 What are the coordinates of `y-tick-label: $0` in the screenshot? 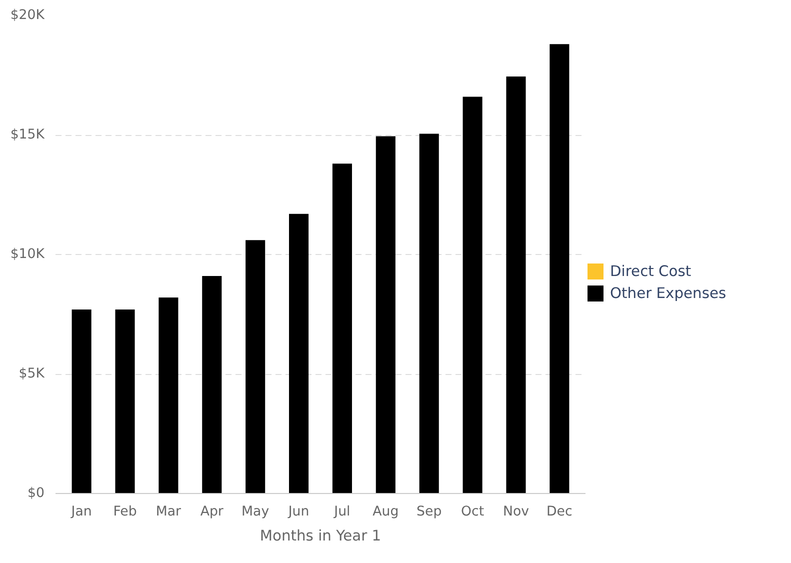 It's located at (36, 493).